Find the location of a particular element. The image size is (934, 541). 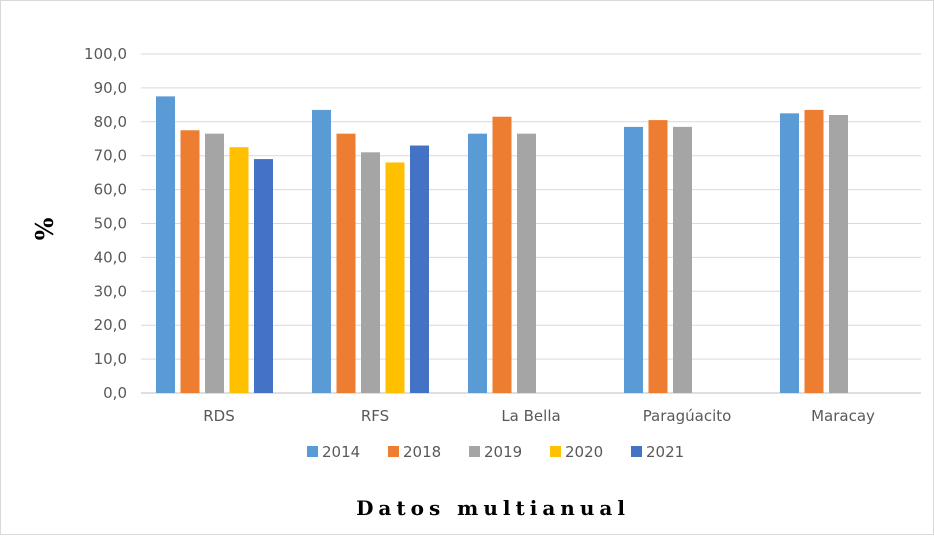

y-tick-label: 60,0 is located at coordinates (110, 190).